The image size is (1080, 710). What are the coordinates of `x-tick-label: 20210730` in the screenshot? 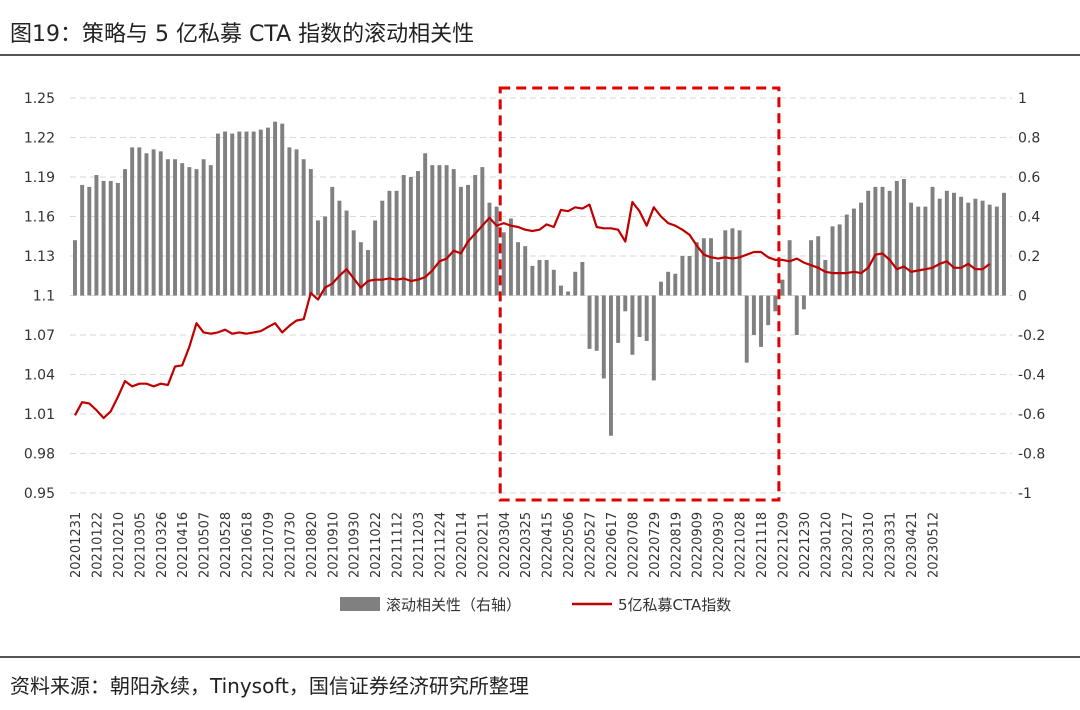 It's located at (290, 545).